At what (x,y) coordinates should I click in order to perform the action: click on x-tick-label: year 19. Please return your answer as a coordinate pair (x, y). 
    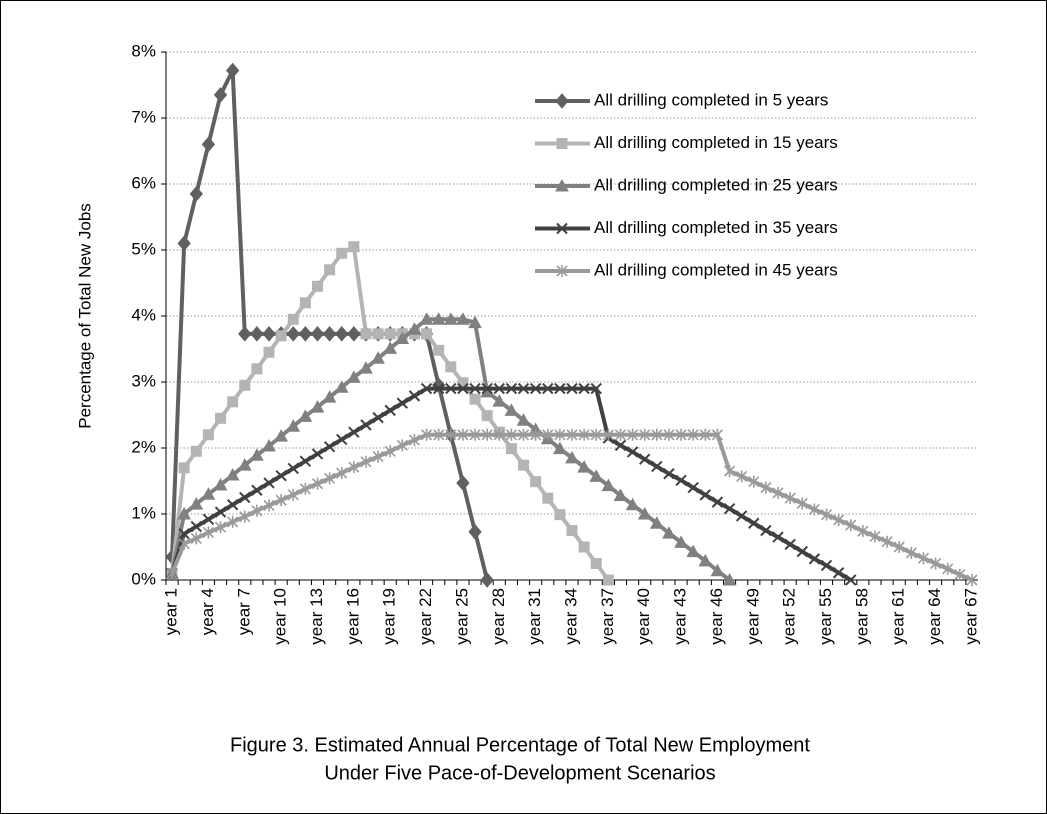
    Looking at the image, I should click on (389, 616).